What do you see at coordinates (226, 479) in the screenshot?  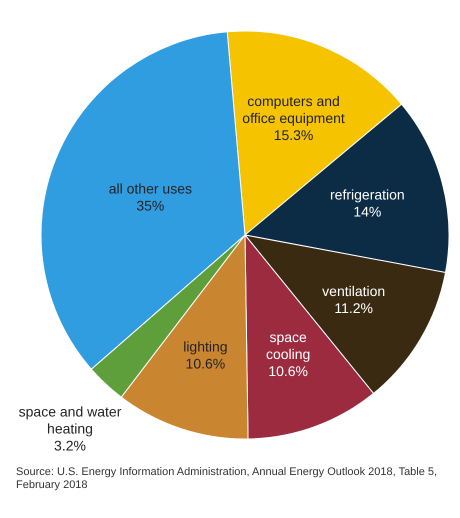 I see `source-note: Source: U.S. Energy Information Administration, Annual Energy Outlook 2018, Table 5, February 2018` at bounding box center [226, 479].